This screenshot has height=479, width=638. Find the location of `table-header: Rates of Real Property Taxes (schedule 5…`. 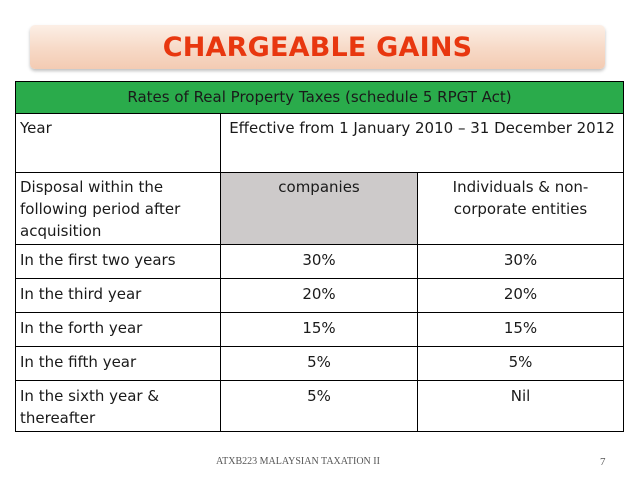

table-header: Rates of Real Property Taxes (schedule 5… is located at coordinates (319, 97).